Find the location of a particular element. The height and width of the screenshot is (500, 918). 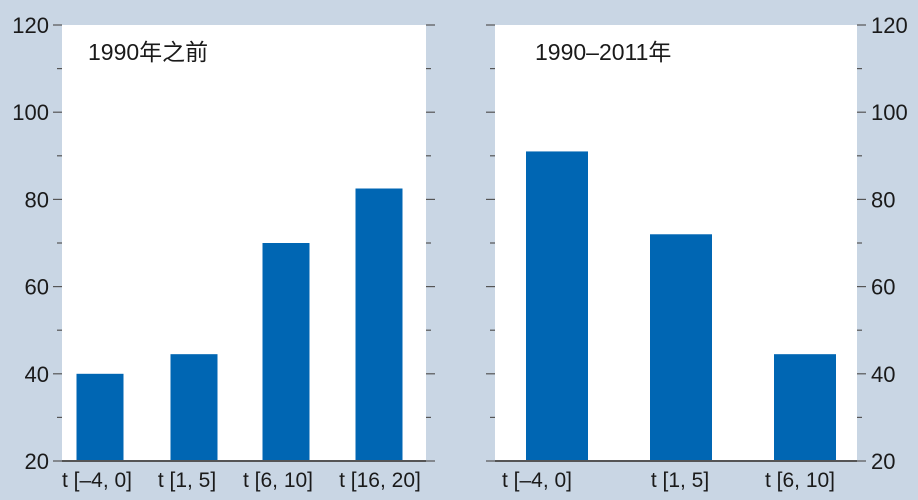

chart-title: 1990年之前 is located at coordinates (148, 52).